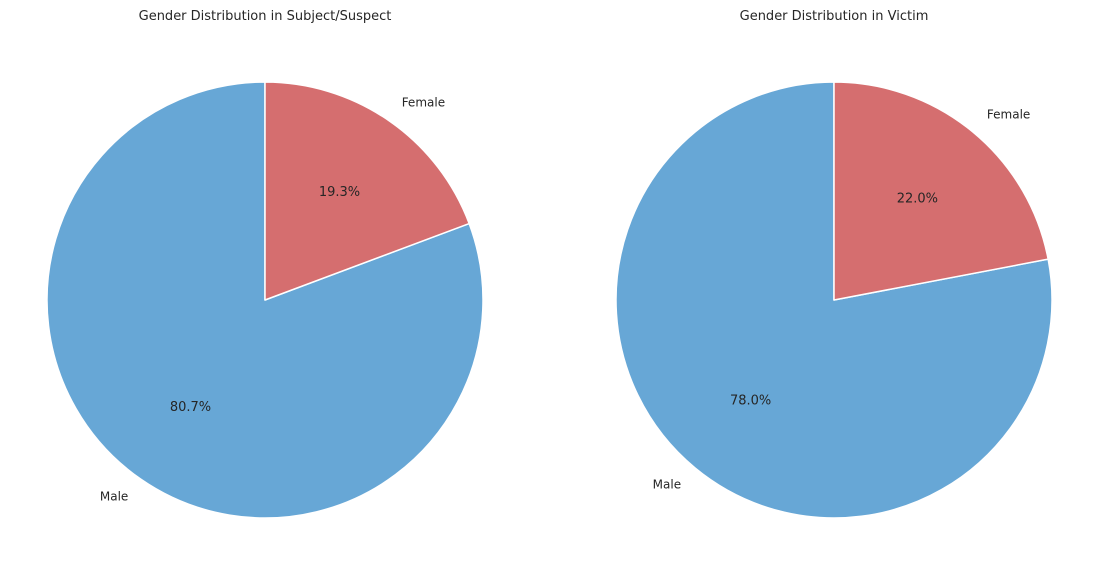 The width and height of the screenshot is (1097, 580). I want to click on slice-percentage-female: 22.0%, so click(917, 199).